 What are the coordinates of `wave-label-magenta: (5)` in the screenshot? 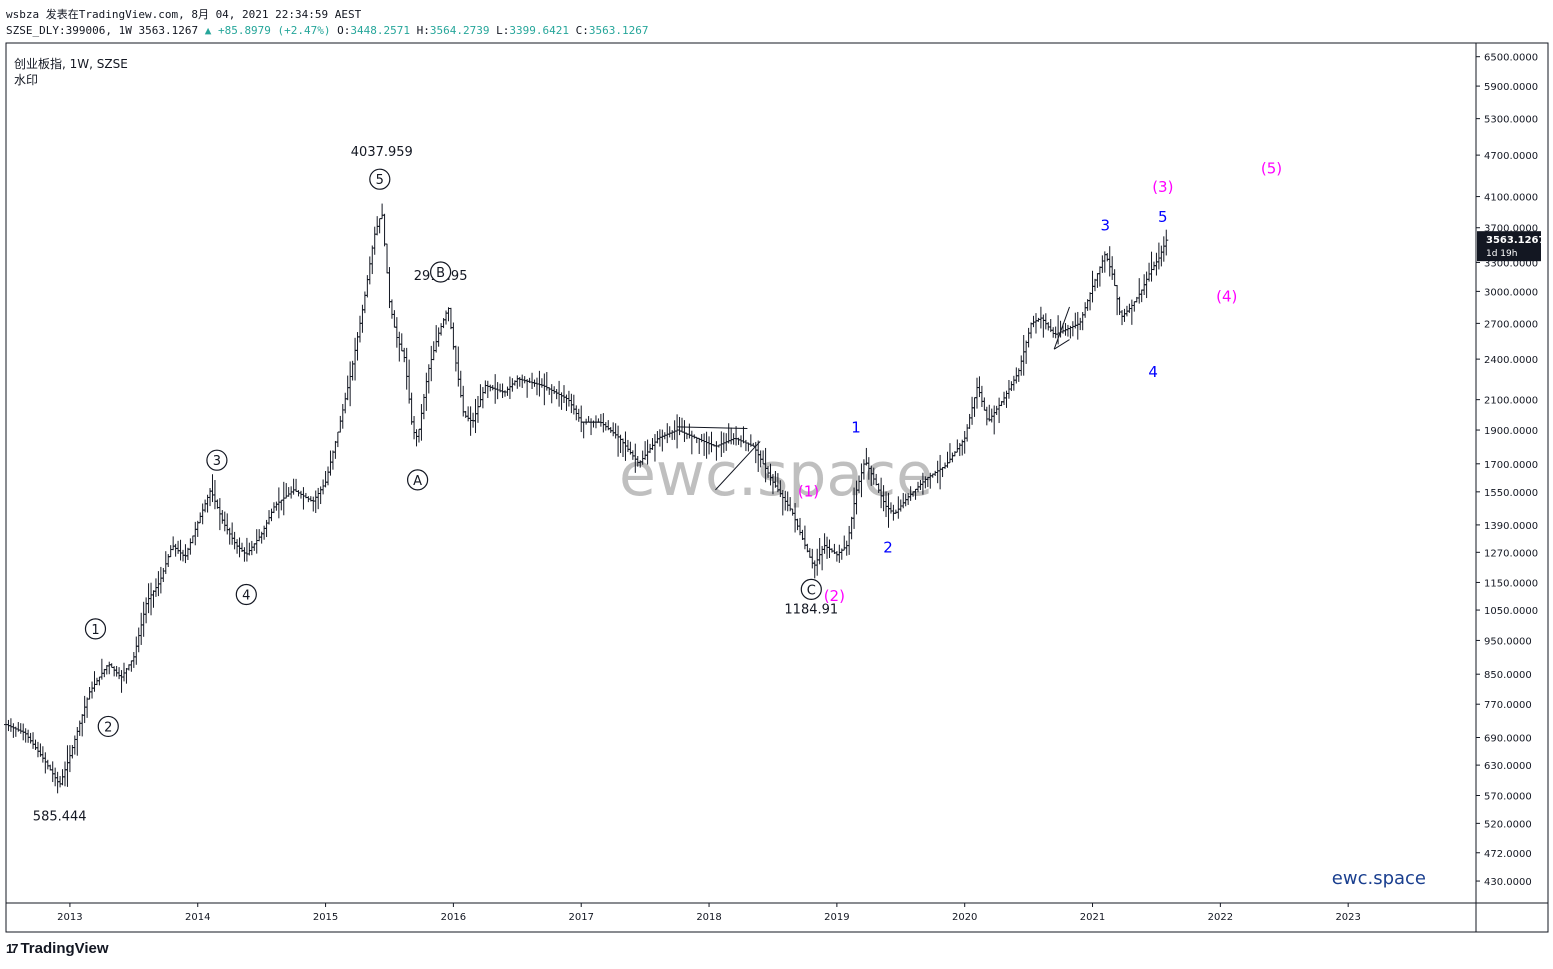 It's located at (1271, 168).